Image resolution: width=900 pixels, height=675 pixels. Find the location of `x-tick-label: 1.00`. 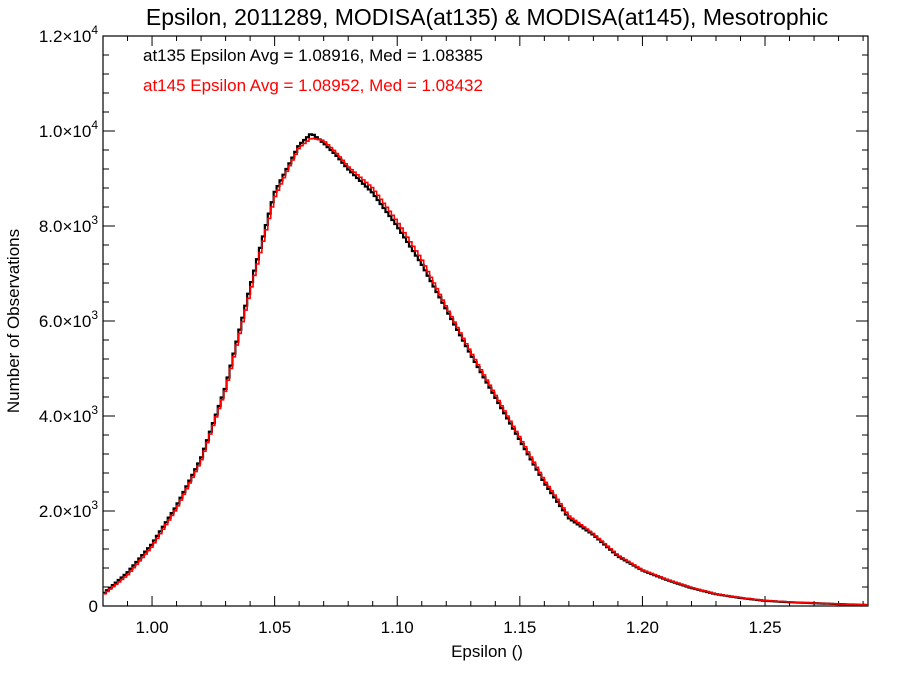

x-tick-label: 1.00 is located at coordinates (151, 627).